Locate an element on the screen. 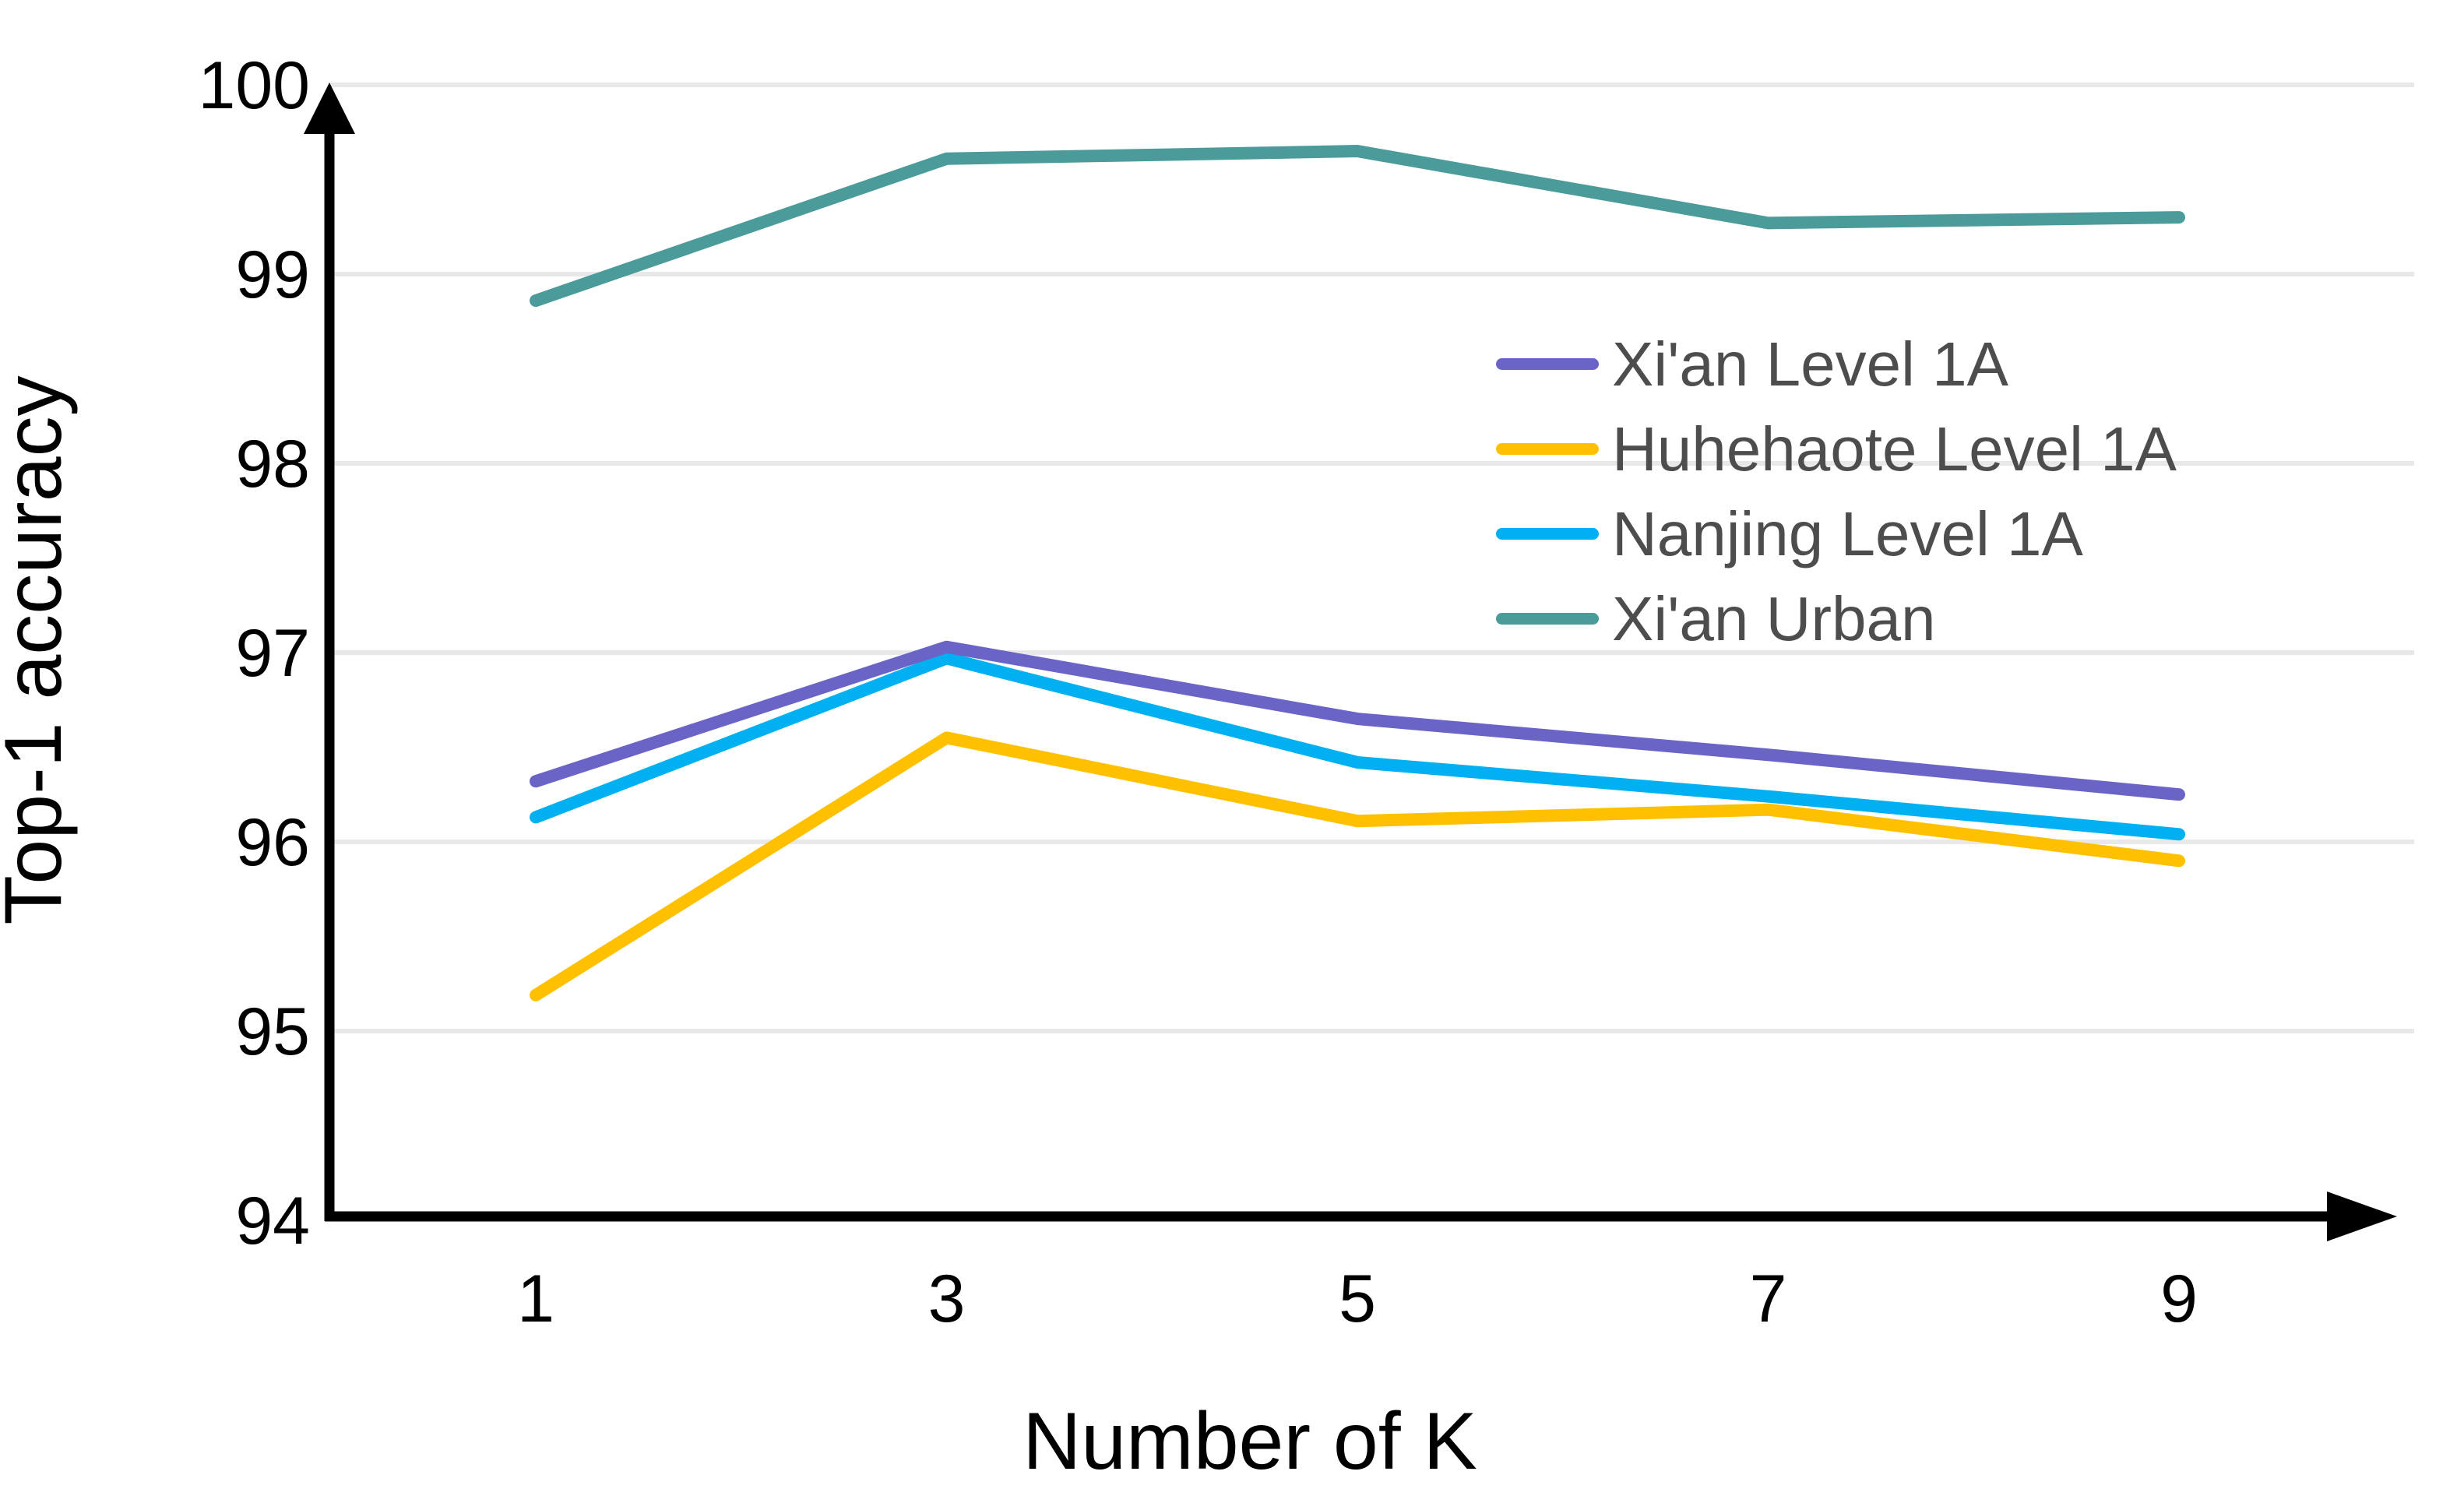 The width and height of the screenshot is (2464, 1496). y-tick-label-96: 96 is located at coordinates (272, 842).